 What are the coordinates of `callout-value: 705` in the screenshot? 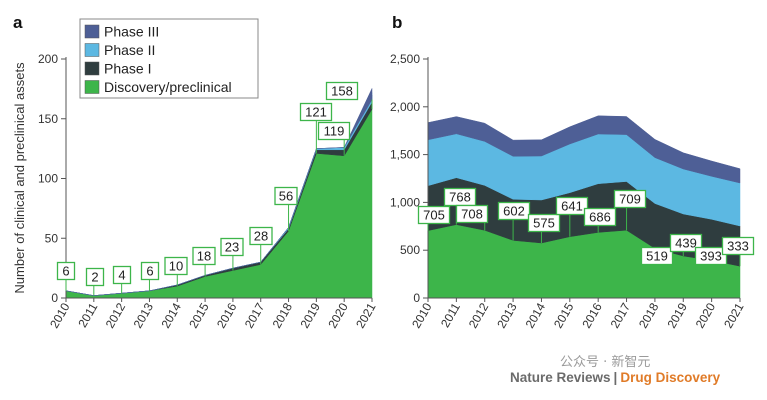 It's located at (434, 215).